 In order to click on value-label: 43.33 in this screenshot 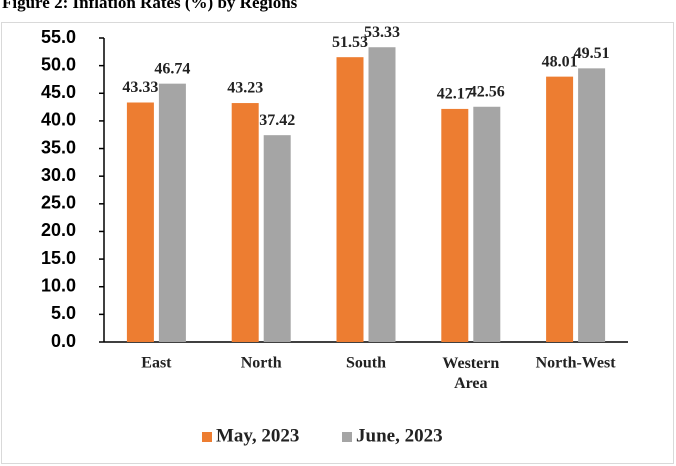, I will do `click(140, 87)`.